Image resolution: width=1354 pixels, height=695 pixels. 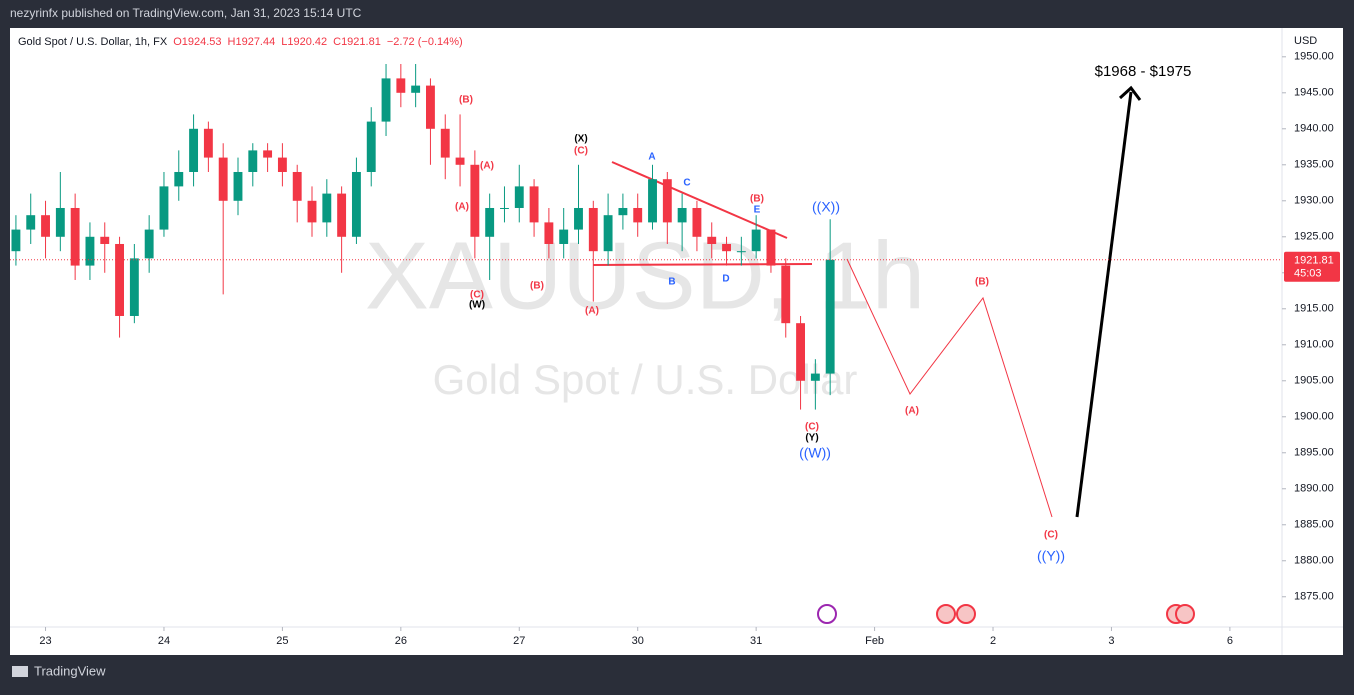 What do you see at coordinates (304, 42) in the screenshot?
I see `ohlc-value: L1920.42` at bounding box center [304, 42].